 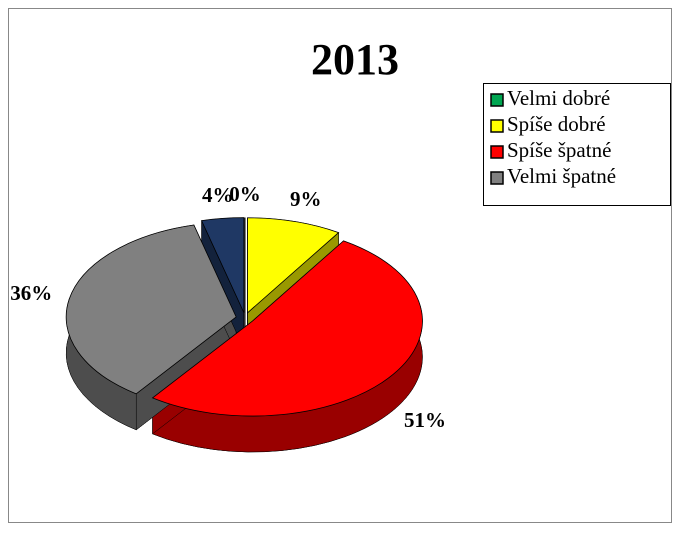 I want to click on legend-box, so click(x=577, y=144).